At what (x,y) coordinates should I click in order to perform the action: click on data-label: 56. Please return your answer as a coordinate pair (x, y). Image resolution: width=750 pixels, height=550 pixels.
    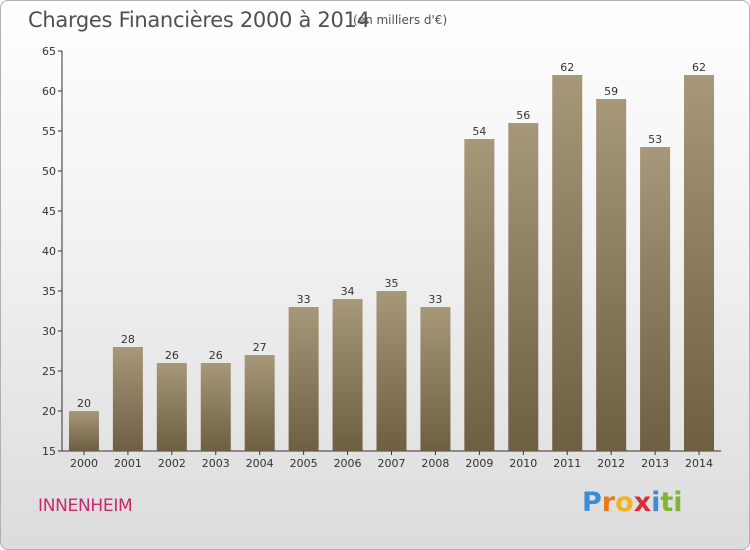
    Looking at the image, I should click on (523, 115).